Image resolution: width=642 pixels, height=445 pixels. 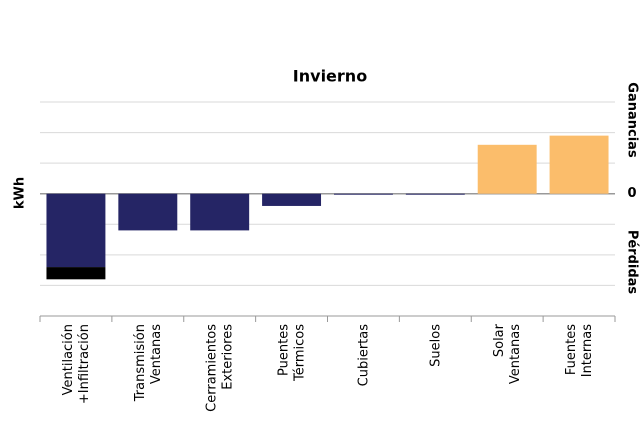 What do you see at coordinates (20, 193) in the screenshot?
I see `y-axis-label: kWh` at bounding box center [20, 193].